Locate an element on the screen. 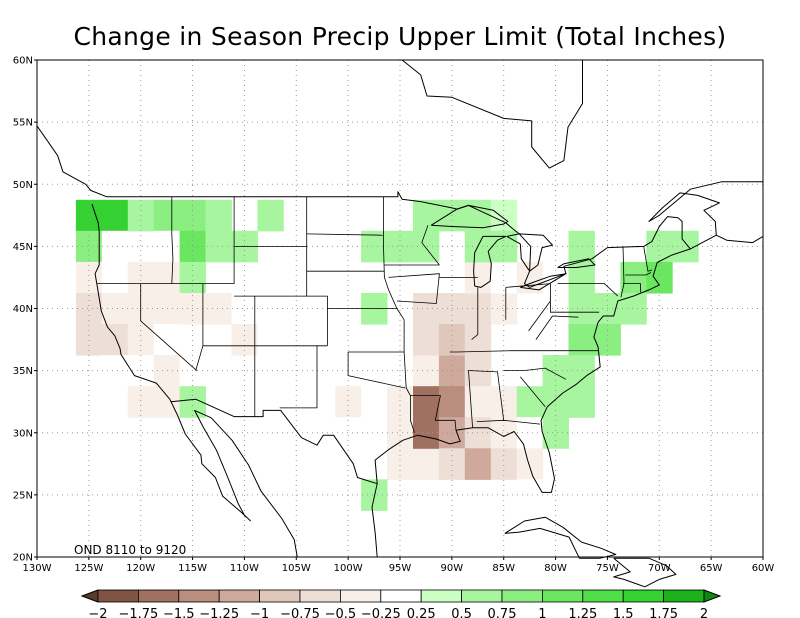 The height and width of the screenshot is (618, 800). colorbar-low-arrow is located at coordinates (89, 596).